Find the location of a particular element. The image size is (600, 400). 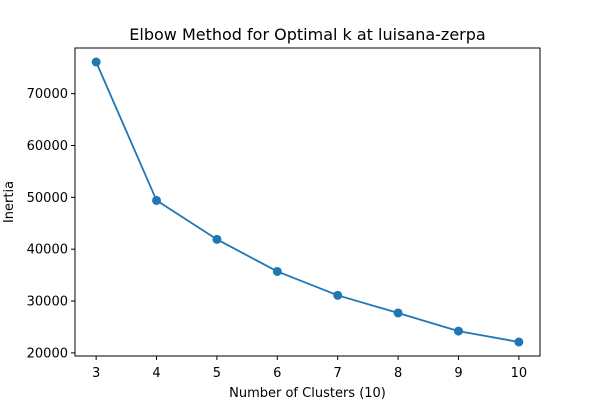

x-tick-label: 10 is located at coordinates (519, 373).